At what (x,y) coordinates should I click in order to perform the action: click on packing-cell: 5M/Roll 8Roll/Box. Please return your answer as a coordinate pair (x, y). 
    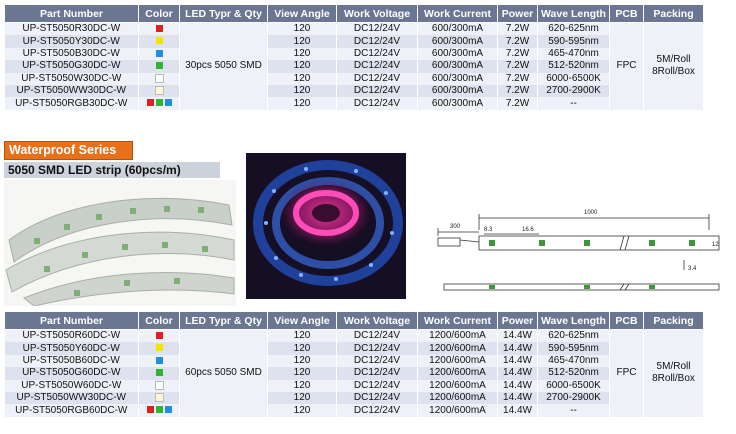
    Looking at the image, I should click on (673, 66).